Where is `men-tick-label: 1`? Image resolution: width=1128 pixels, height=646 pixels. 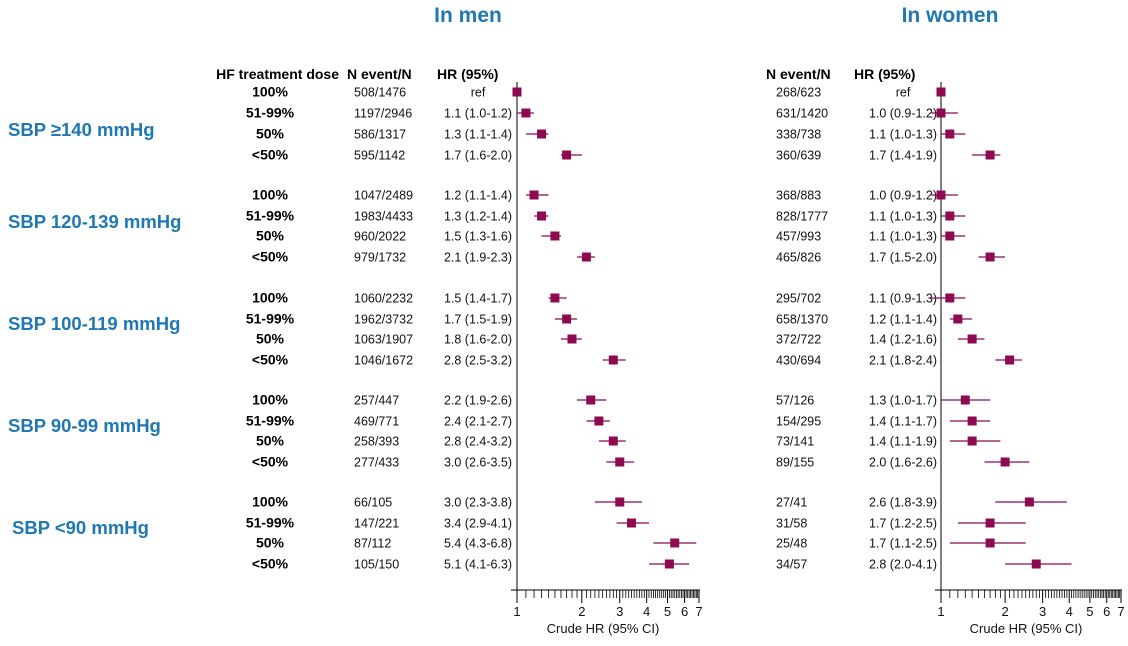
men-tick-label: 1 is located at coordinates (516, 611).